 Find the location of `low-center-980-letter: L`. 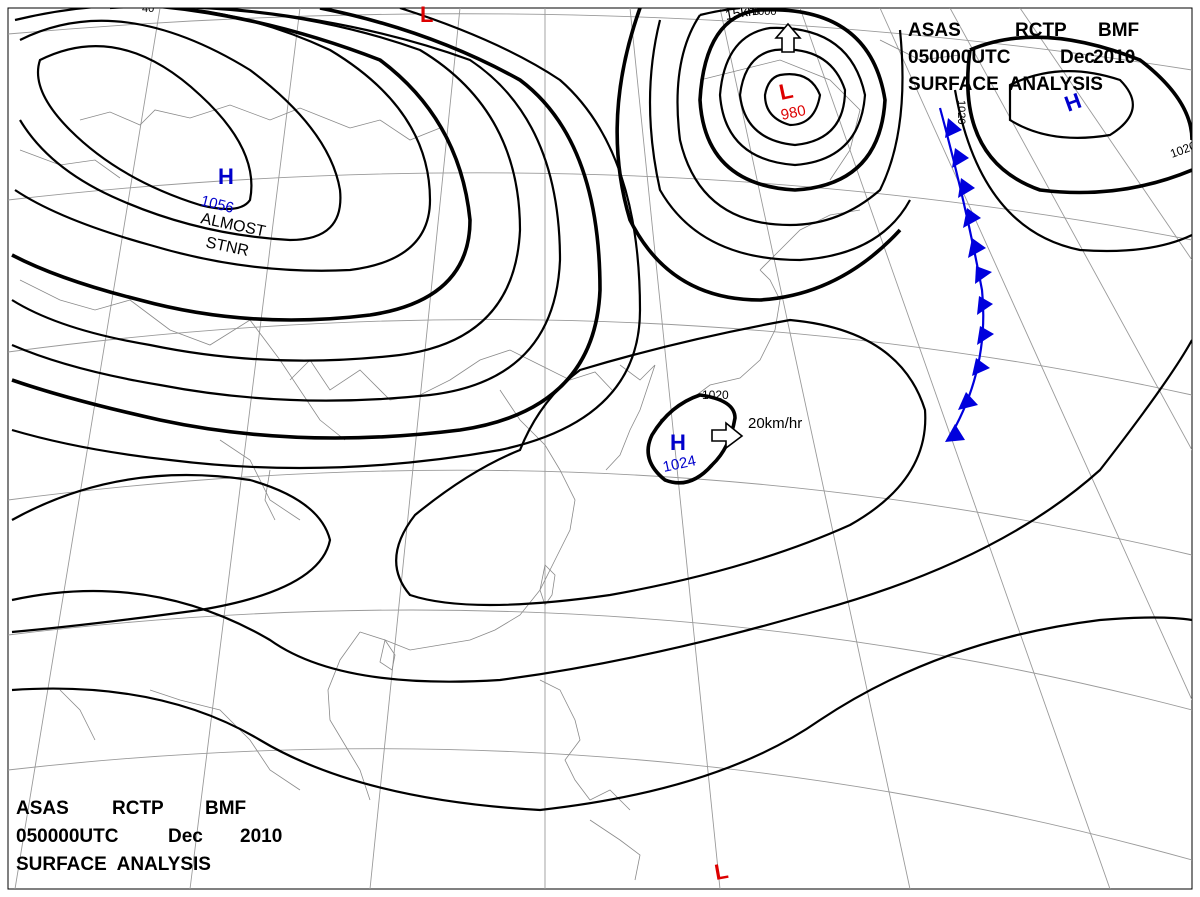

low-center-980-letter: L is located at coordinates (786, 91).